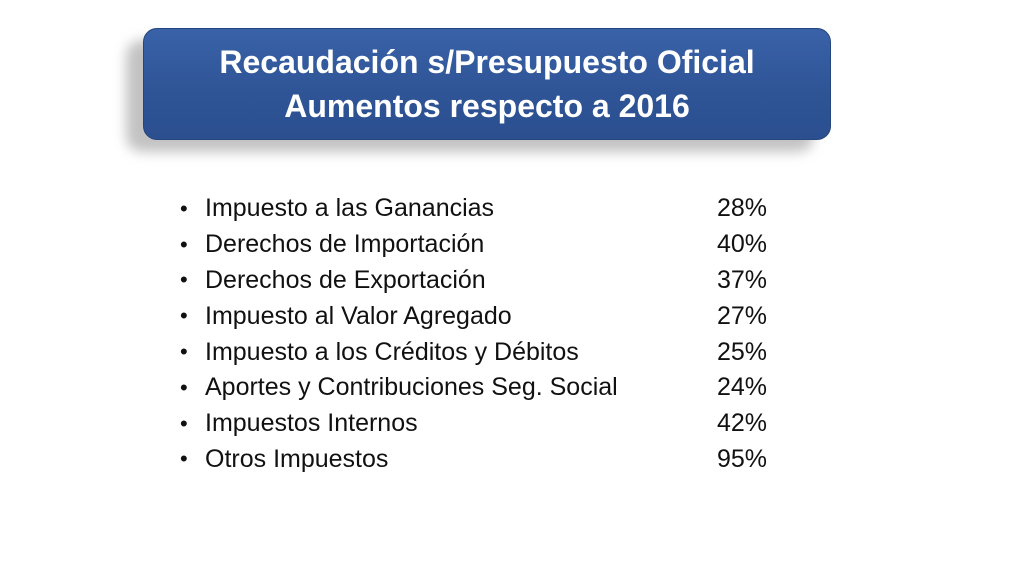  I want to click on item-label: Impuestos Internos, so click(311, 423).